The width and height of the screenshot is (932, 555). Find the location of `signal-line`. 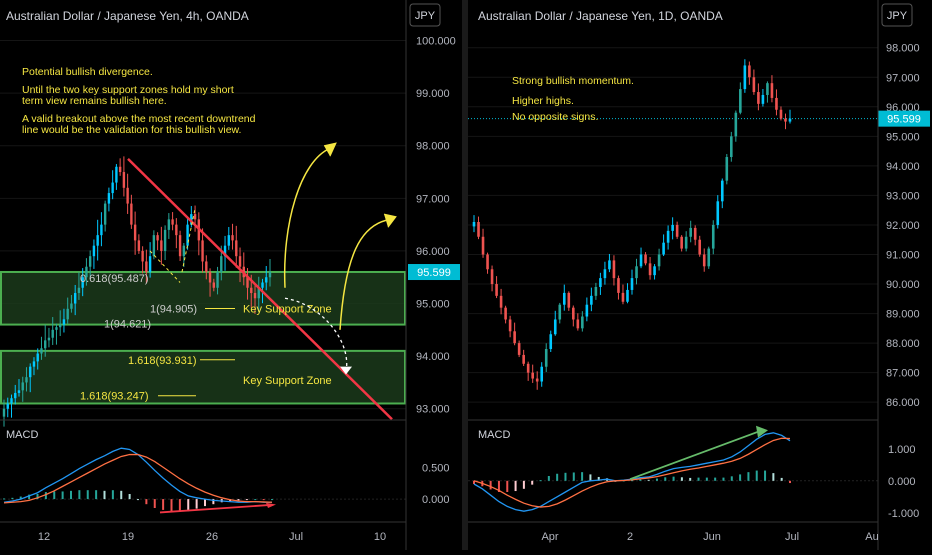

signal-line is located at coordinates (632, 472).